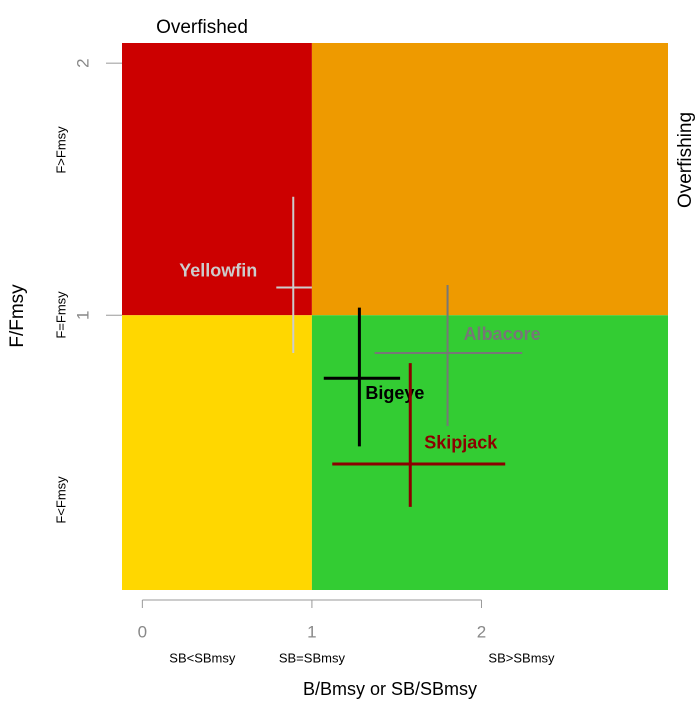  Describe the element at coordinates (218, 270) in the screenshot. I see `series-label: Yellowfin` at that location.